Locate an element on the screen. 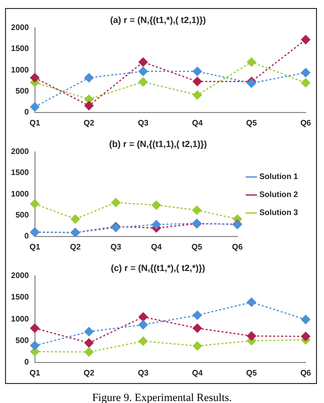  chart-title: (c) r = (N,{(t1,*),( t2,*)}) is located at coordinates (158, 267).